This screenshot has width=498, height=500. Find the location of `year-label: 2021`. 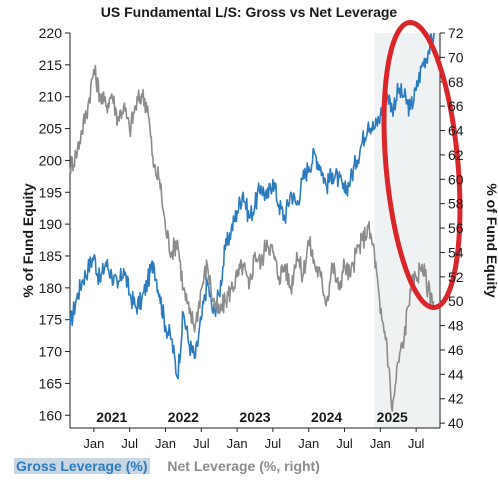

year-label: 2021 is located at coordinates (111, 417).